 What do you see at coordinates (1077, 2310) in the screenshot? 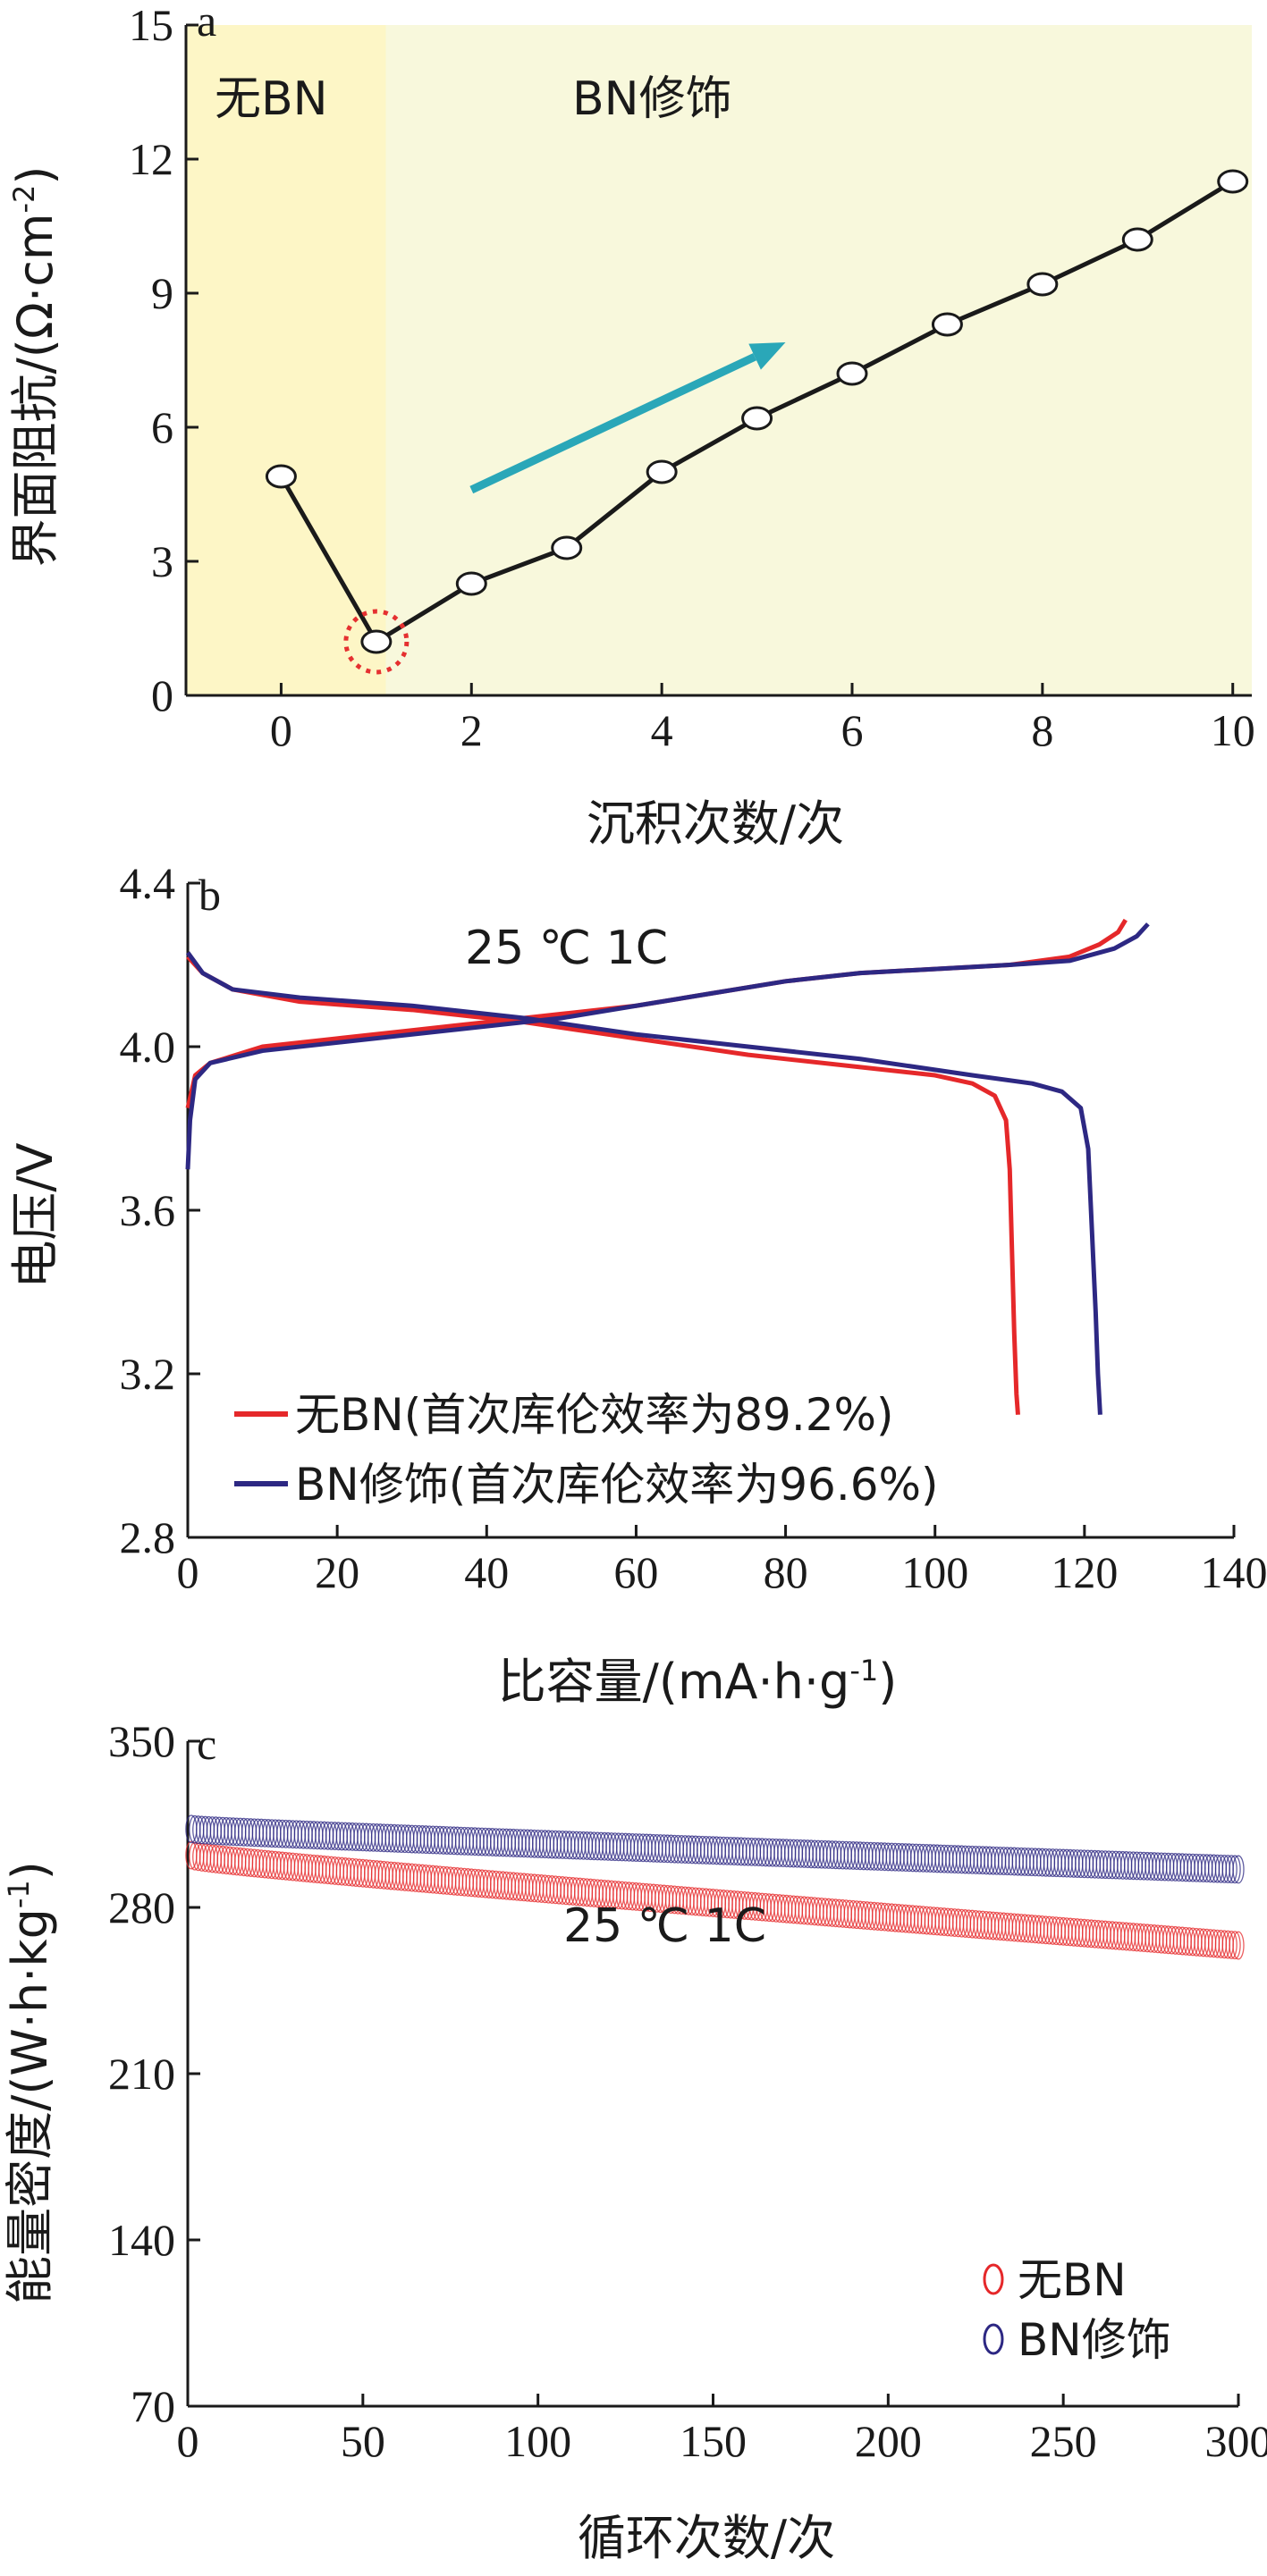
I see `panel-c-legend: 无BN BN修饰` at bounding box center [1077, 2310].